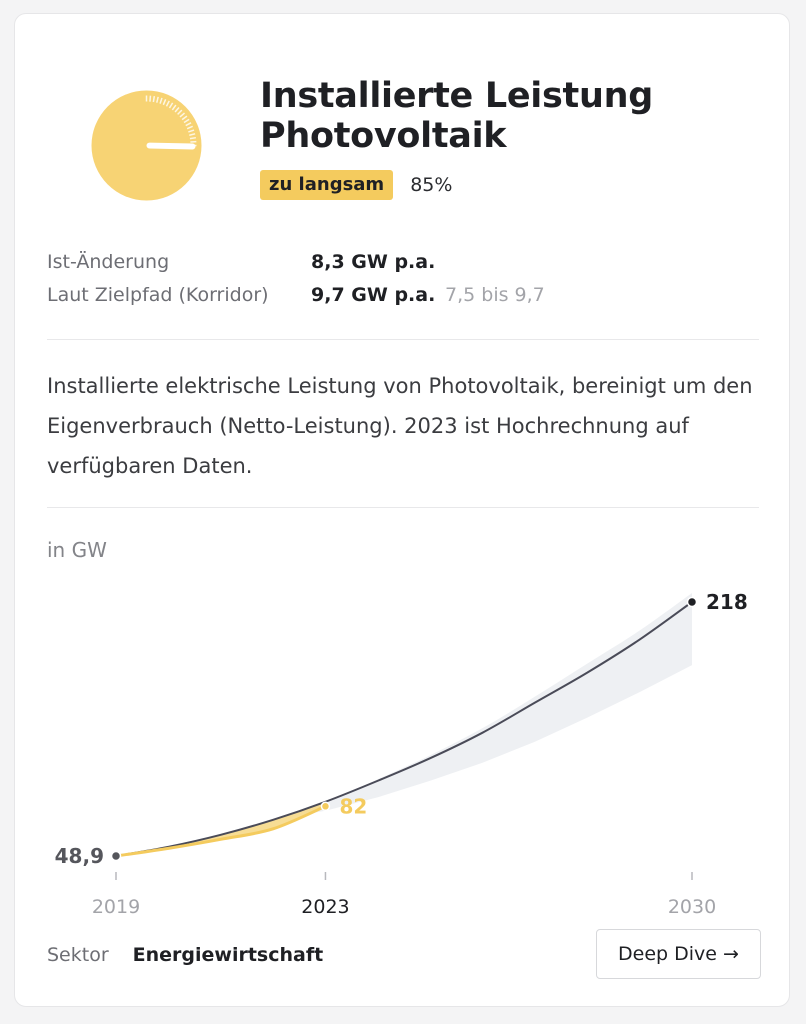  What do you see at coordinates (78, 955) in the screenshot?
I see `sector-label: Sektor` at bounding box center [78, 955].